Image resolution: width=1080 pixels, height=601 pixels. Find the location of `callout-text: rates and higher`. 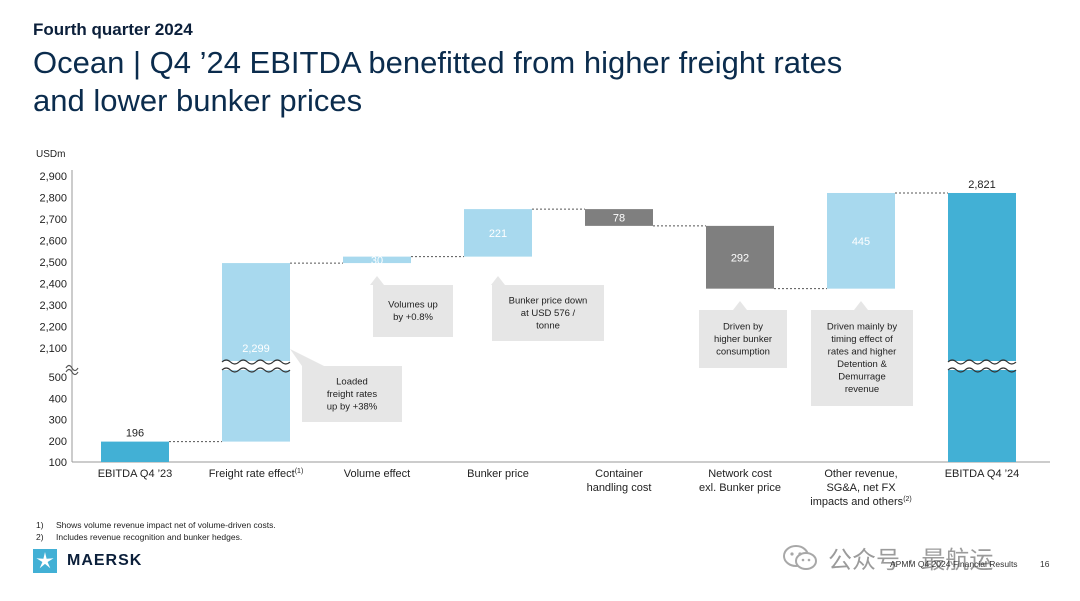

callout-text: rates and higher is located at coordinates (862, 352).